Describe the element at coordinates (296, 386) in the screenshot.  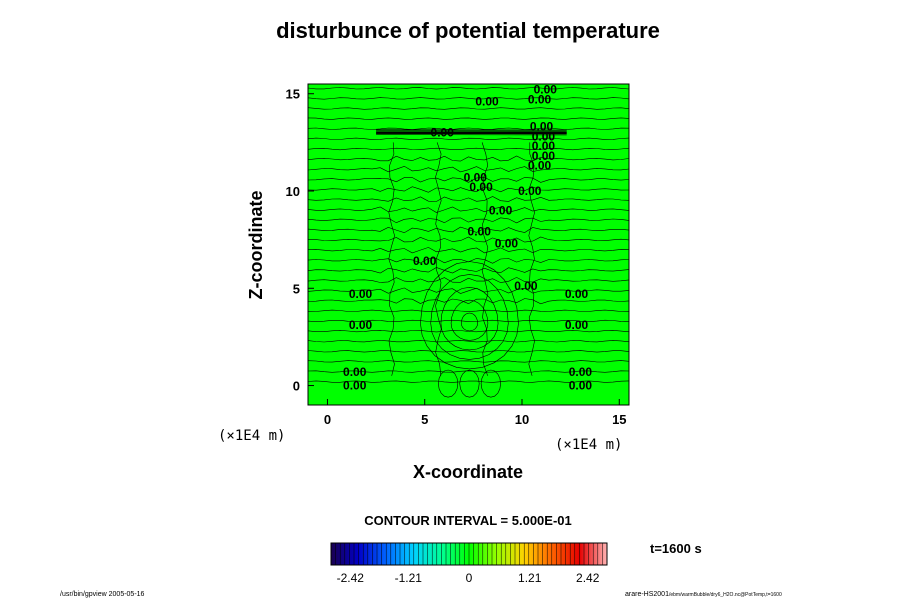
I see `y-tick-label: 0` at that location.